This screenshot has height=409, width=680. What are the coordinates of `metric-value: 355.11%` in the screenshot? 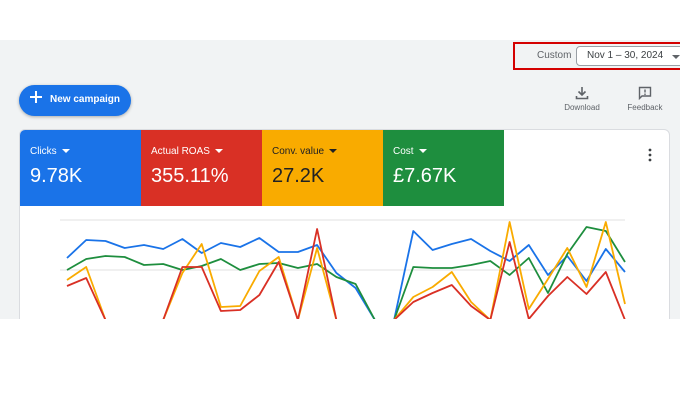 It's located at (190, 176).